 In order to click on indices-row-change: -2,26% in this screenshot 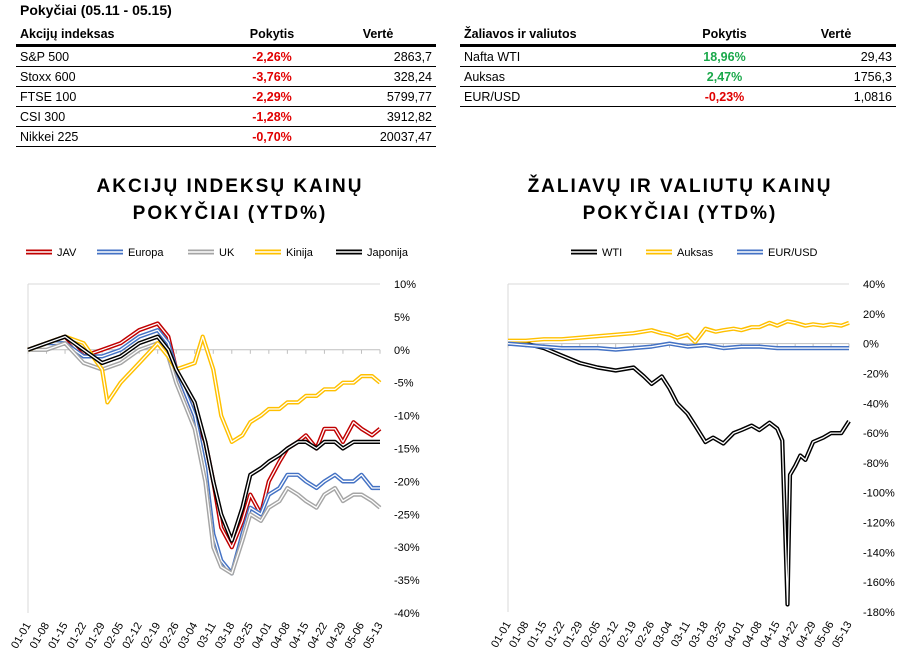, I will do `click(272, 56)`.